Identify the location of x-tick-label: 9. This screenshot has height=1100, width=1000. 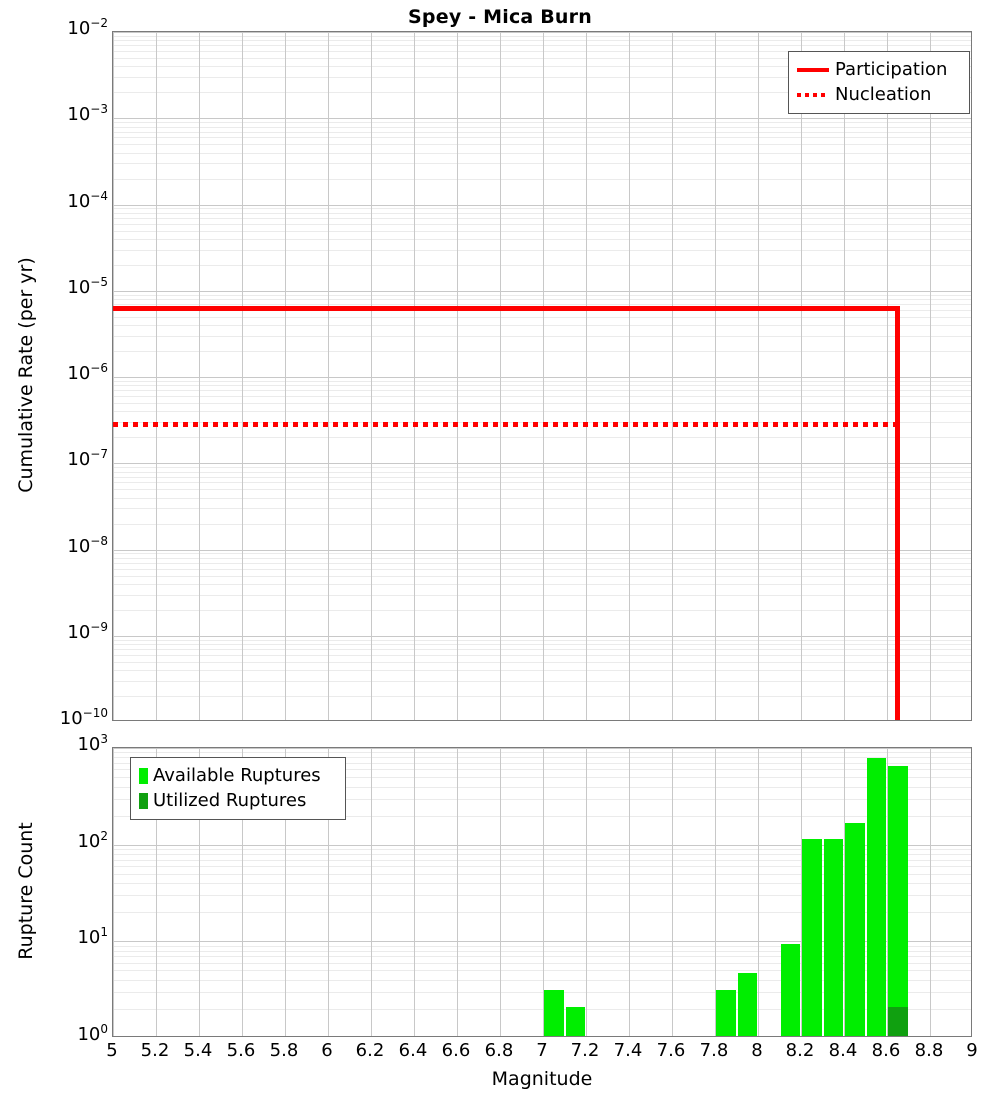
(972, 1050).